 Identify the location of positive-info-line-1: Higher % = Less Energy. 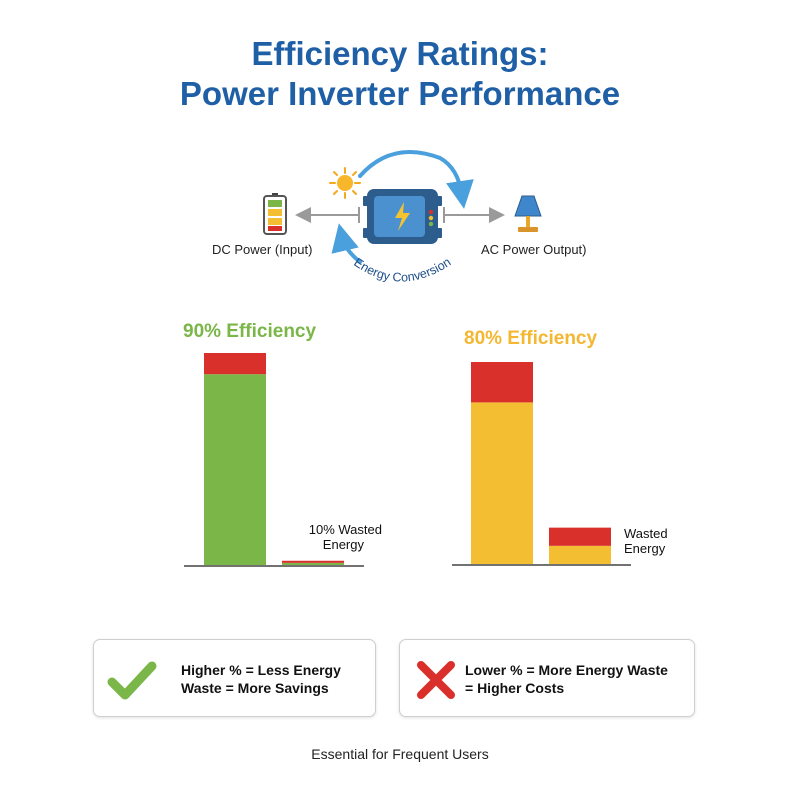
(261, 670).